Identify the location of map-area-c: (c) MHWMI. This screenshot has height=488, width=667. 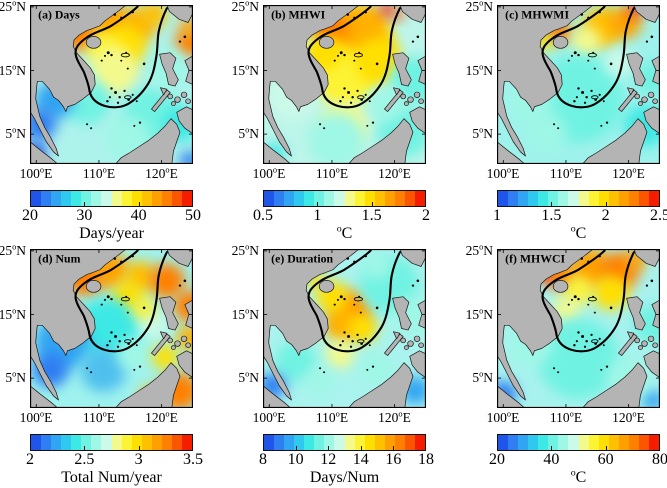
(578, 84).